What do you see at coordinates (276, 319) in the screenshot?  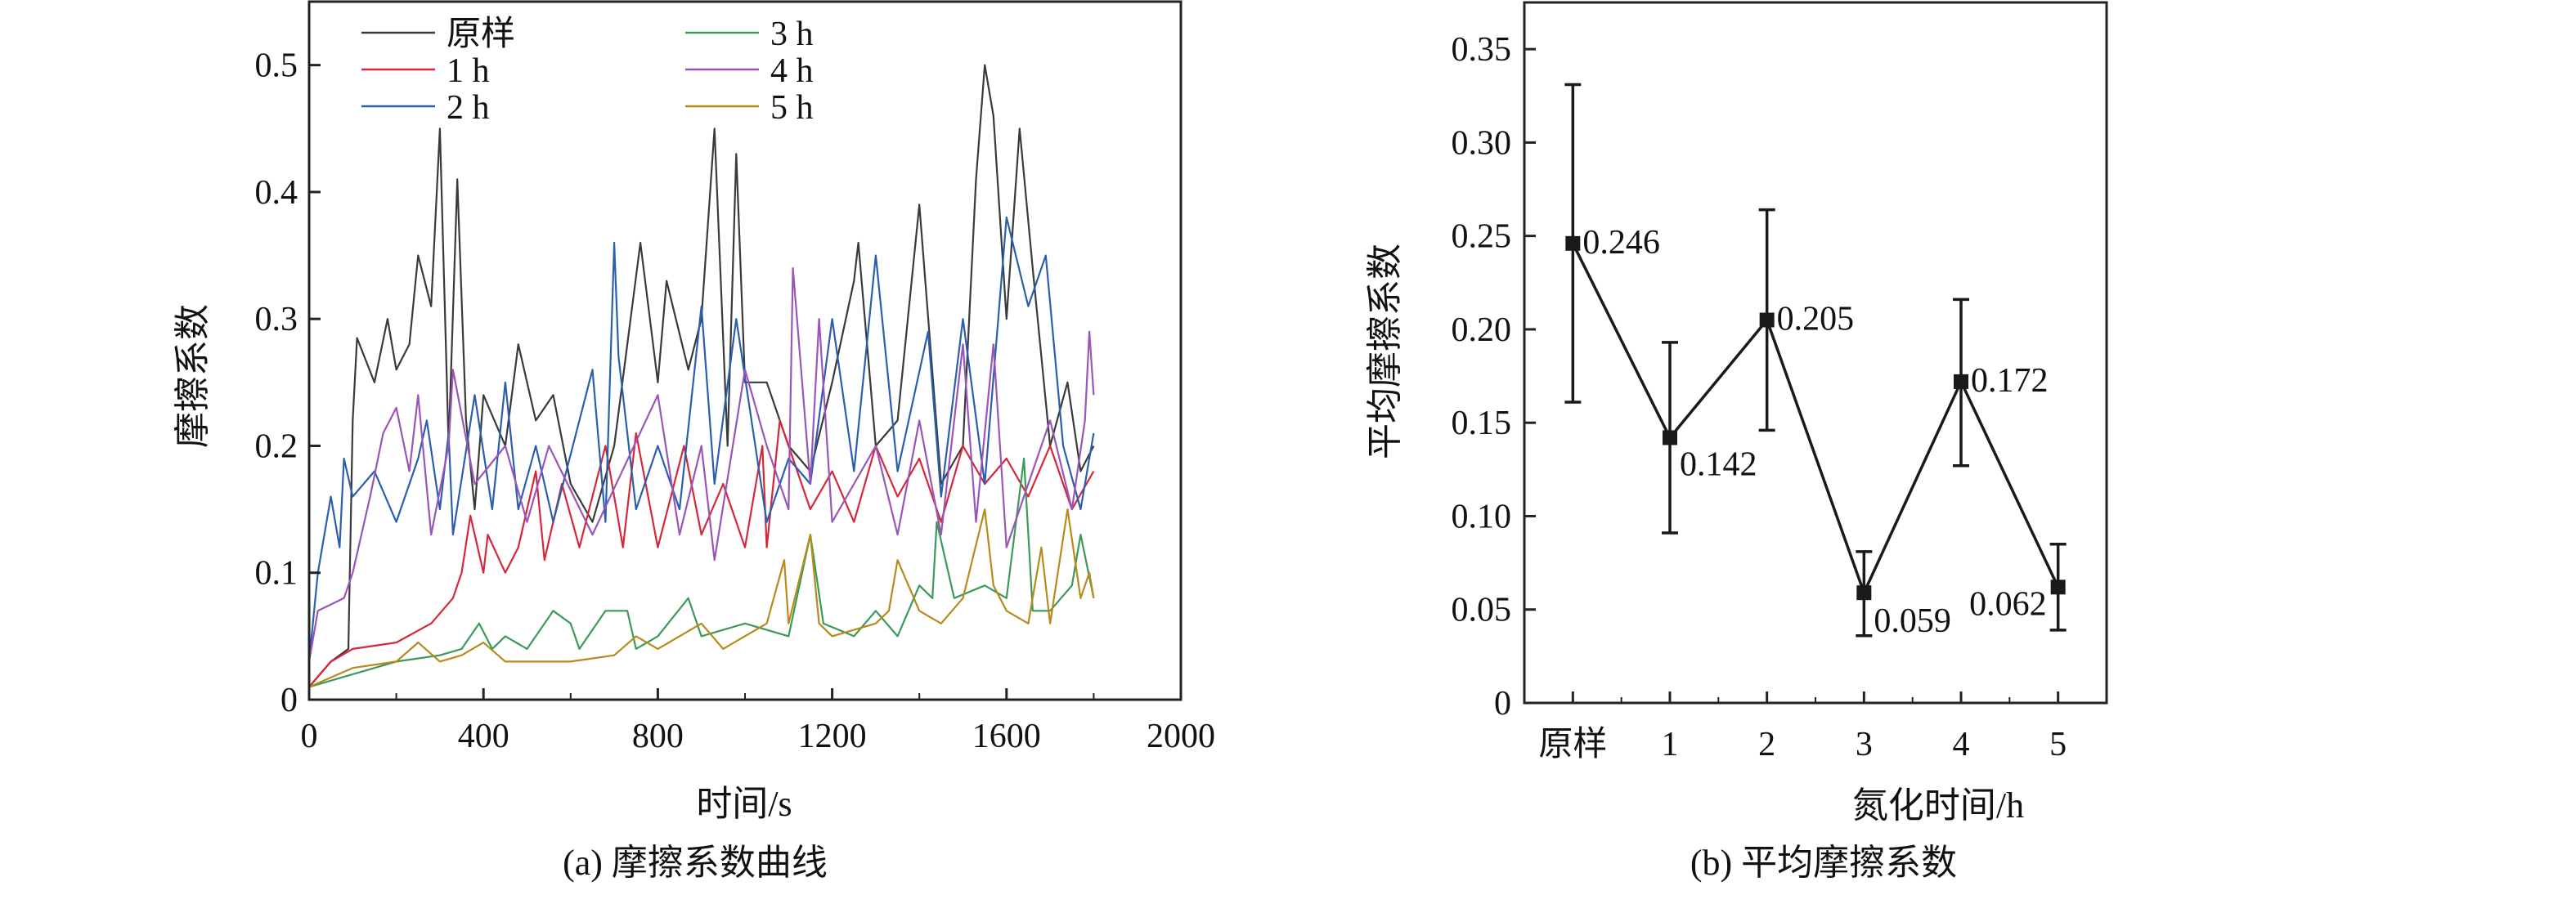 I see `y-tick-label: 0.3` at bounding box center [276, 319].